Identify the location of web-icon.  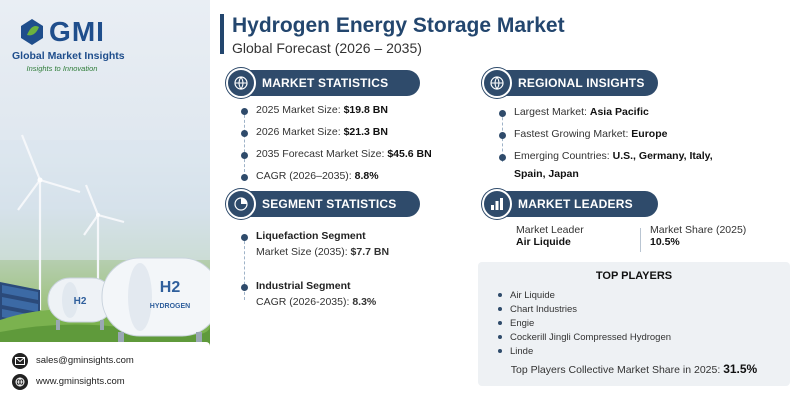
(20, 381).